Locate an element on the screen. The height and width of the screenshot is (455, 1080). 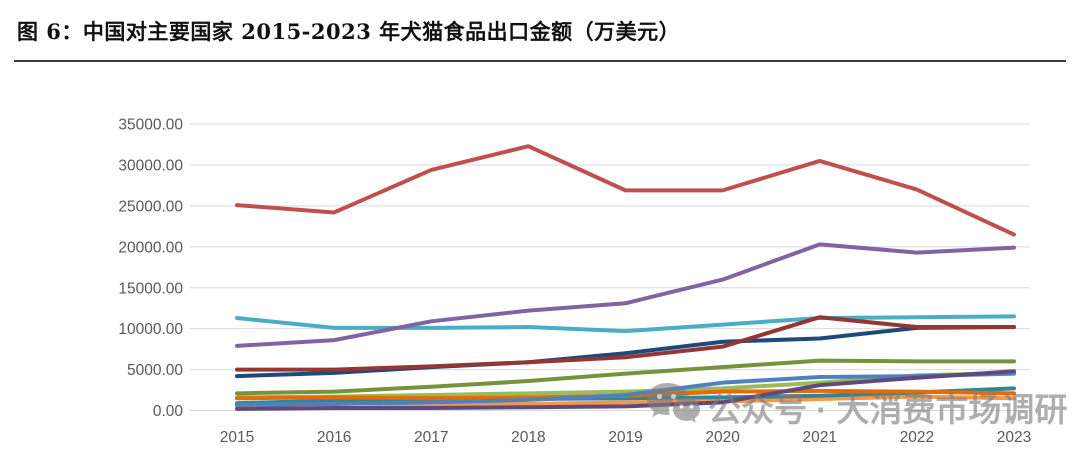
series-line-dark-teal is located at coordinates (625, 396).